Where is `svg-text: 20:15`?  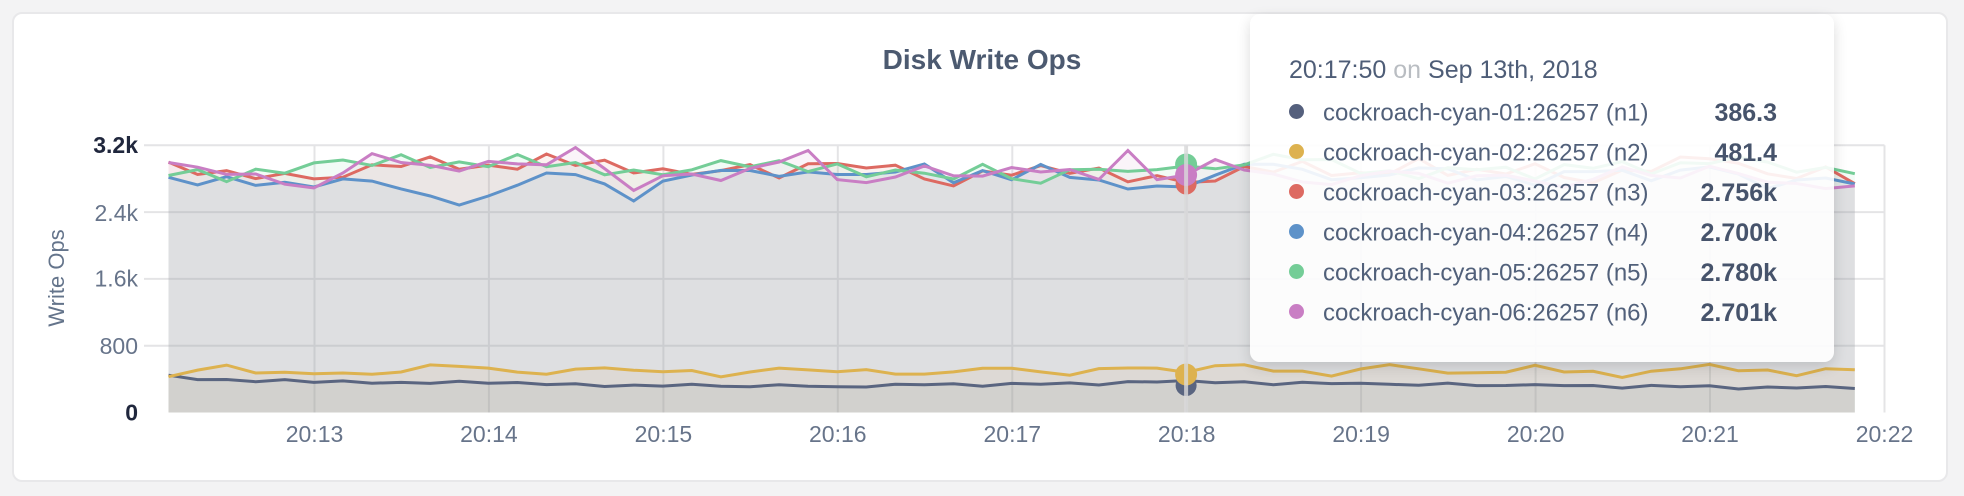 svg-text: 20:15 is located at coordinates (664, 434).